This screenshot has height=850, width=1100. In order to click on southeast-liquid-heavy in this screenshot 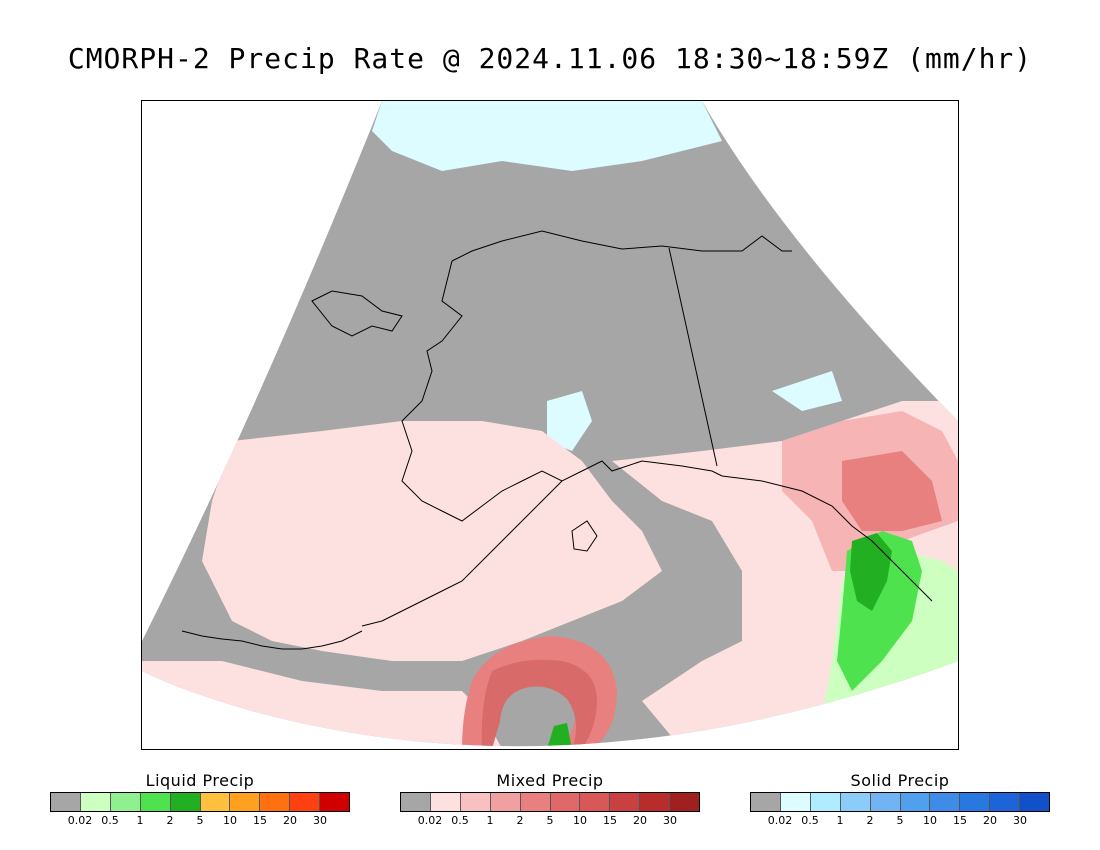, I will do `click(871, 572)`.